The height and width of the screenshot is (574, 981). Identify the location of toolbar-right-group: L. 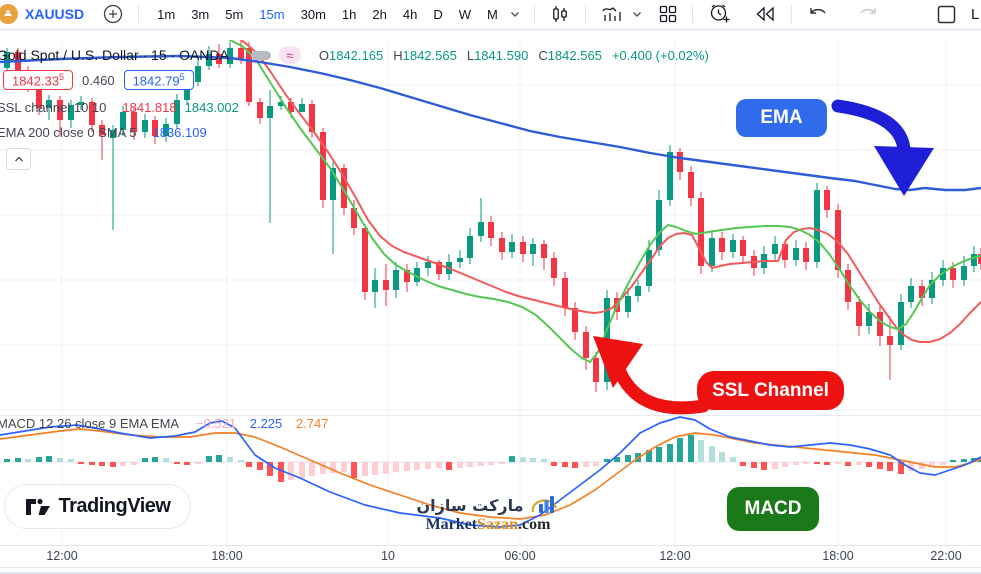
(956, 14).